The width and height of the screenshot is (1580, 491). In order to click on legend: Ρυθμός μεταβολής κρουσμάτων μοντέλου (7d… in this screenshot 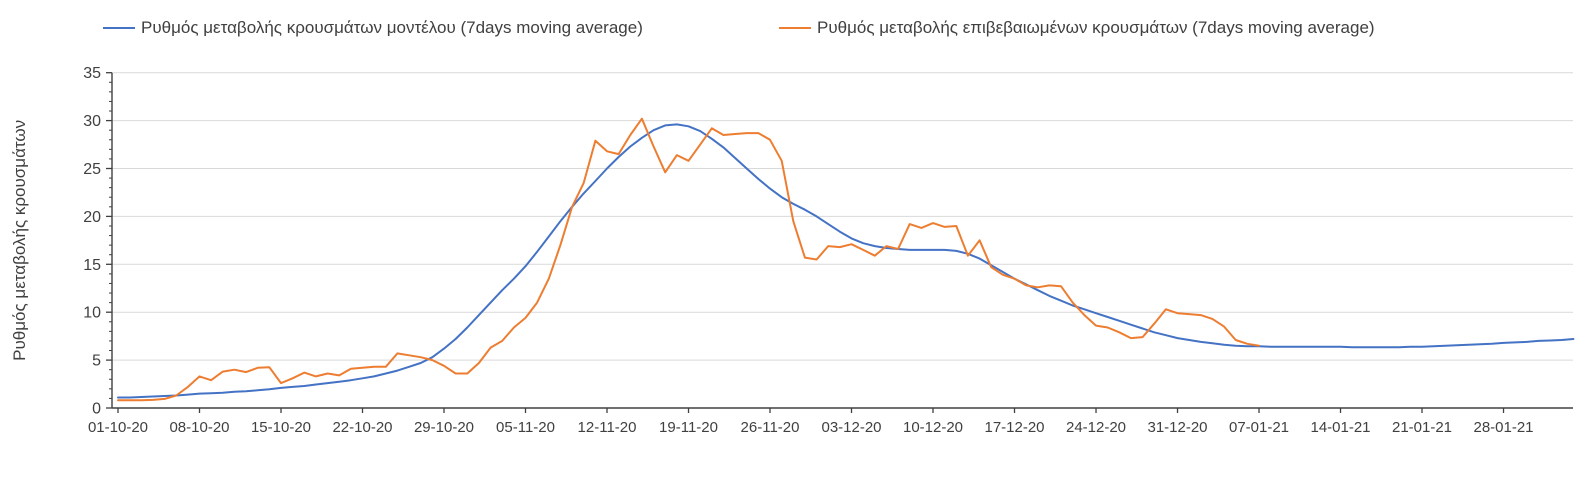, I will do `click(790, 33)`.